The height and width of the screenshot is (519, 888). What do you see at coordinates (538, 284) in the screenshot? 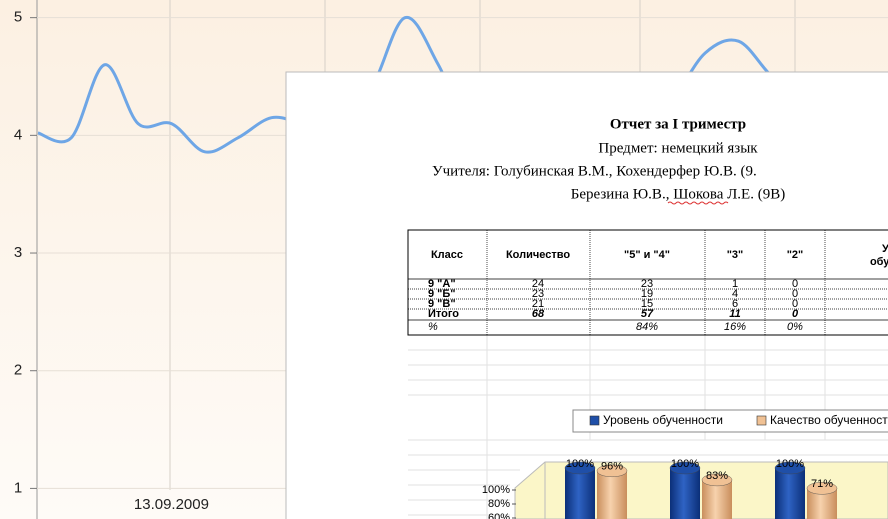
I see `table-cell: 24` at bounding box center [538, 284].